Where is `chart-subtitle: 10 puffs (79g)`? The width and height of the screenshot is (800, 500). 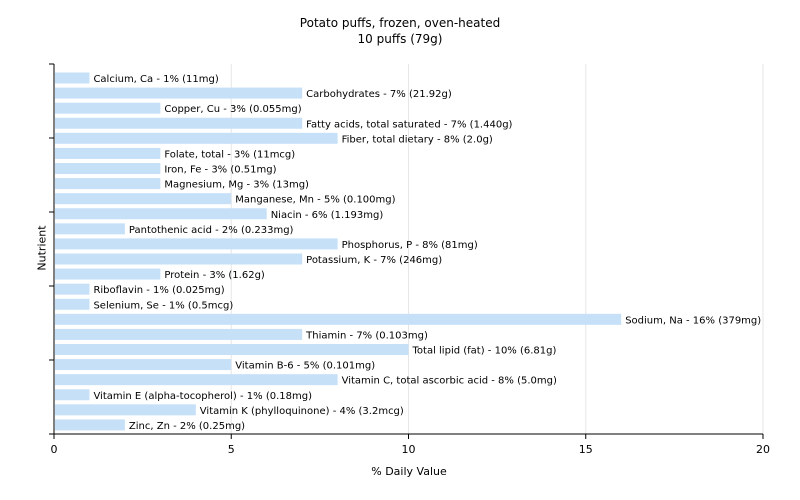
chart-subtitle: 10 puffs (79g) is located at coordinates (400, 39).